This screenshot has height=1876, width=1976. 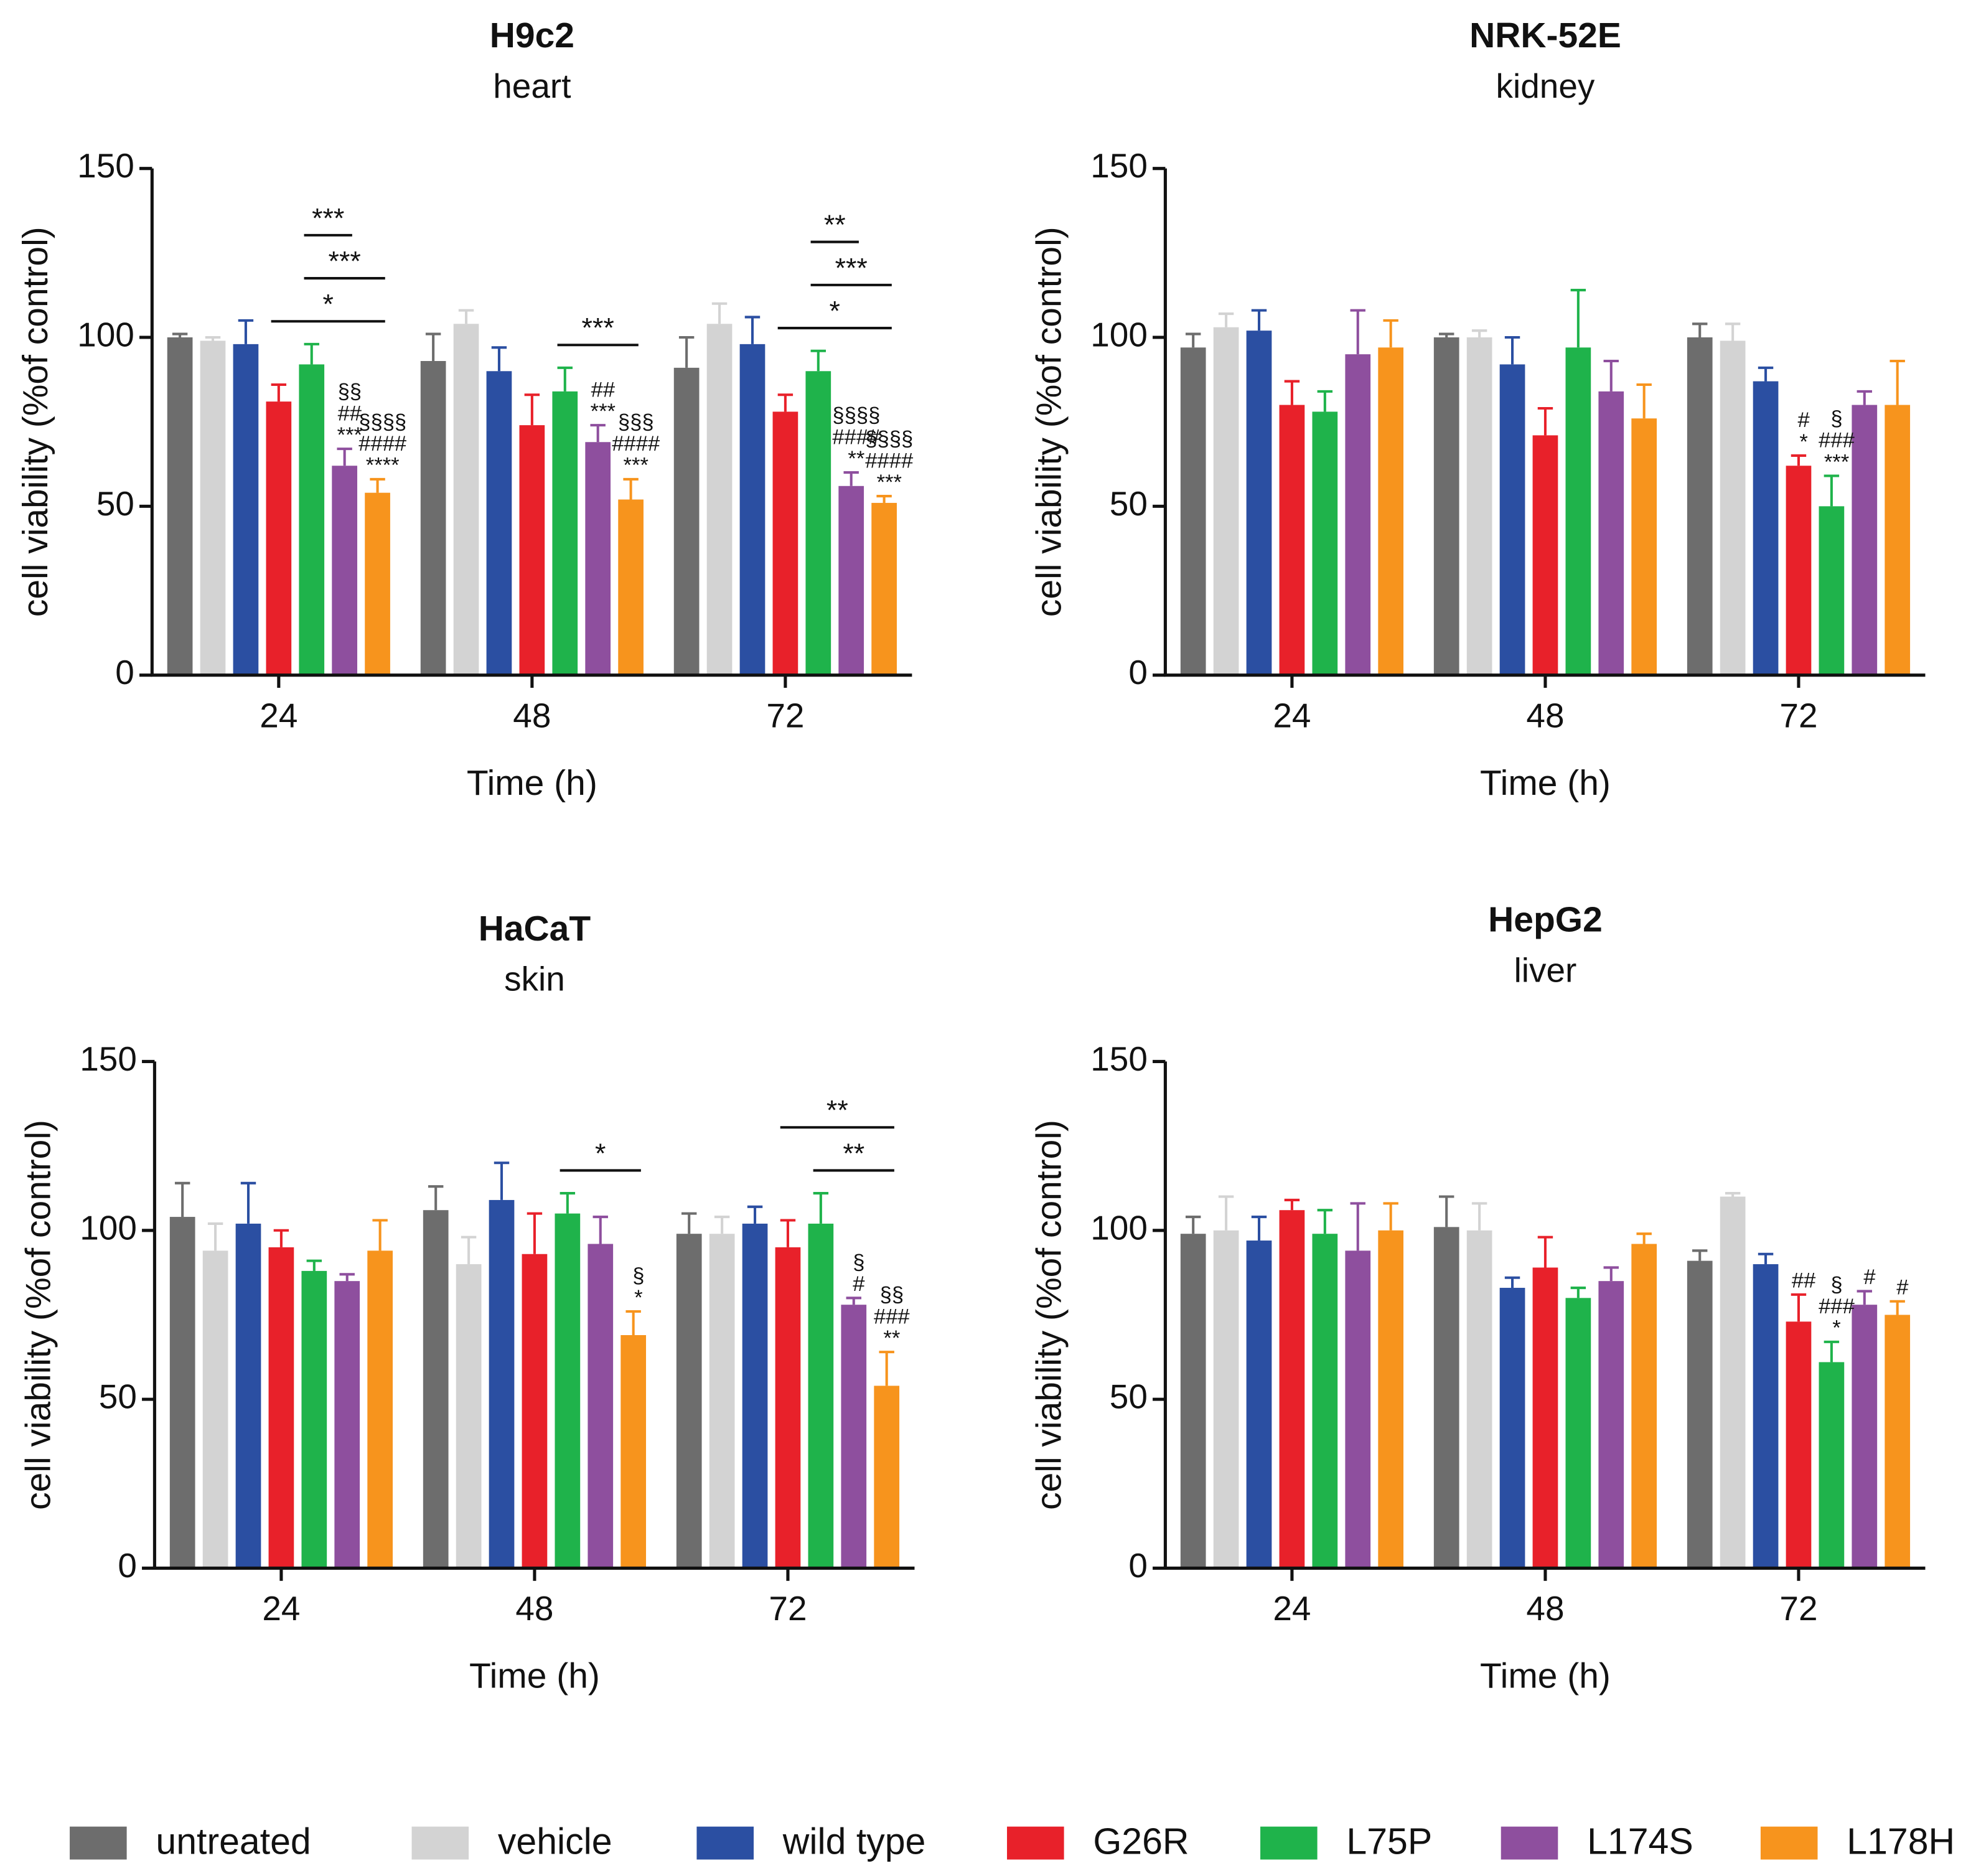 I want to click on legend-label: wild type, so click(x=854, y=1841).